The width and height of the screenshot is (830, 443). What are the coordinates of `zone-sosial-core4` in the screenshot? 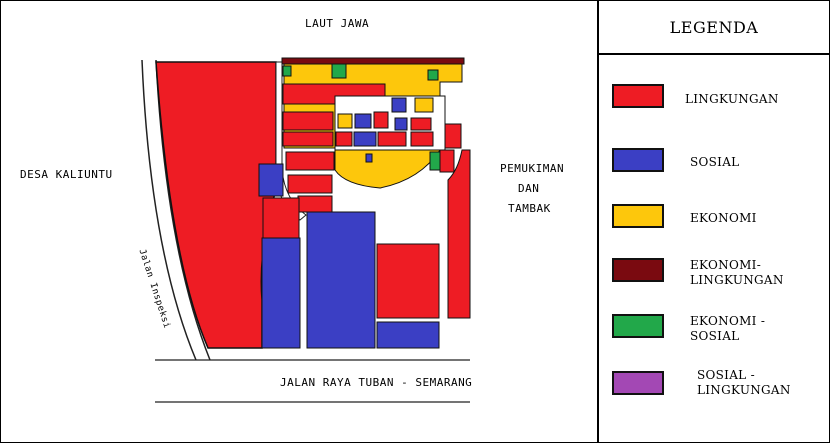 It's located at (401, 124).